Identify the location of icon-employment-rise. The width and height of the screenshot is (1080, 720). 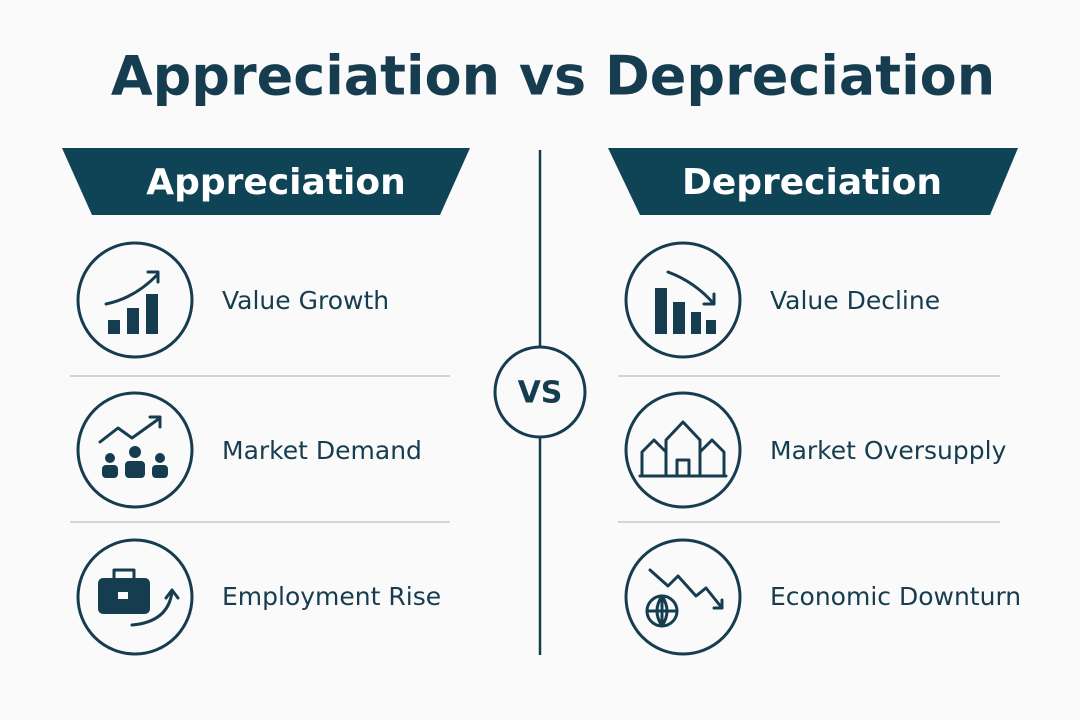
(135, 597).